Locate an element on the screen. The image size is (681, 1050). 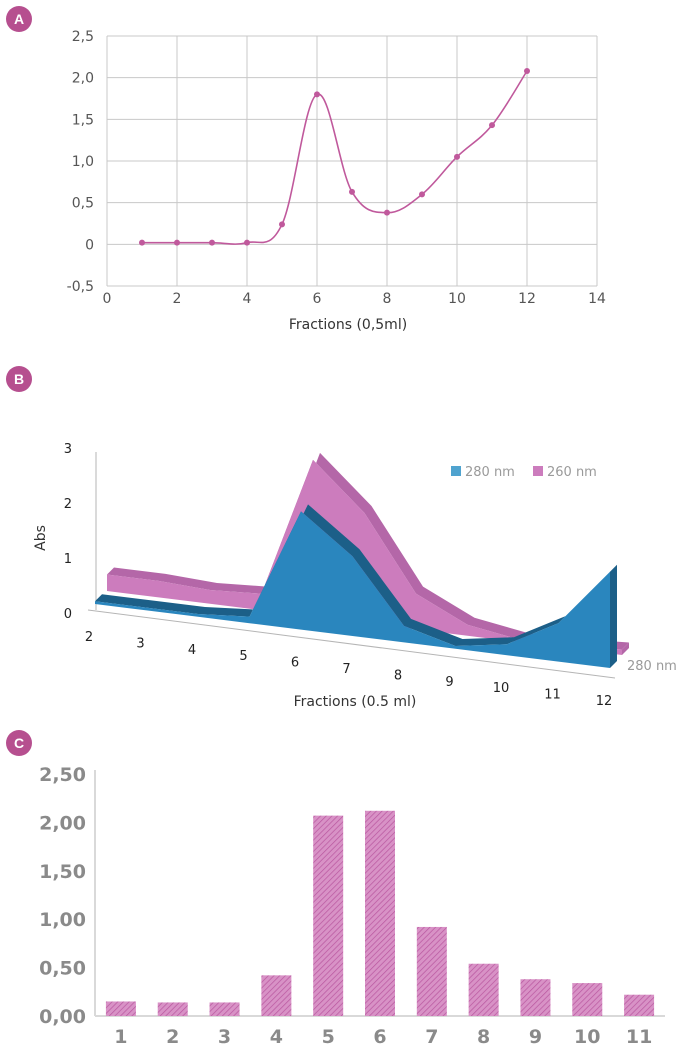
y-tick-label: 1,00 is located at coordinates (62, 920).